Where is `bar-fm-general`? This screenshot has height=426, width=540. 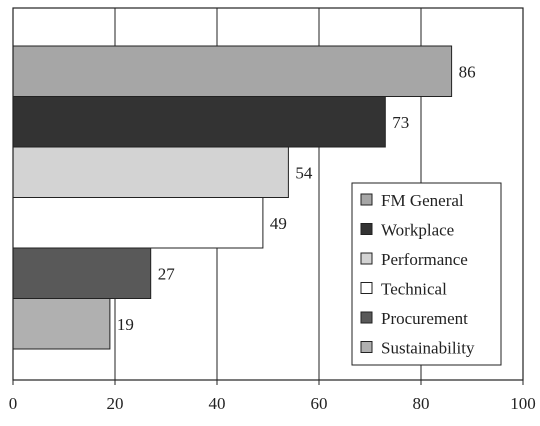
bar-fm-general is located at coordinates (232, 71).